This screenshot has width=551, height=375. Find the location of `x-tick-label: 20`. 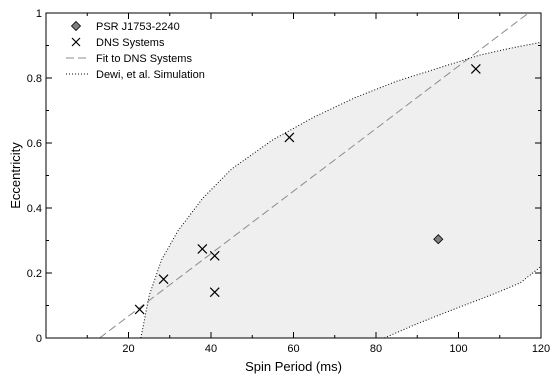

x-tick-label: 20 is located at coordinates (128, 349).